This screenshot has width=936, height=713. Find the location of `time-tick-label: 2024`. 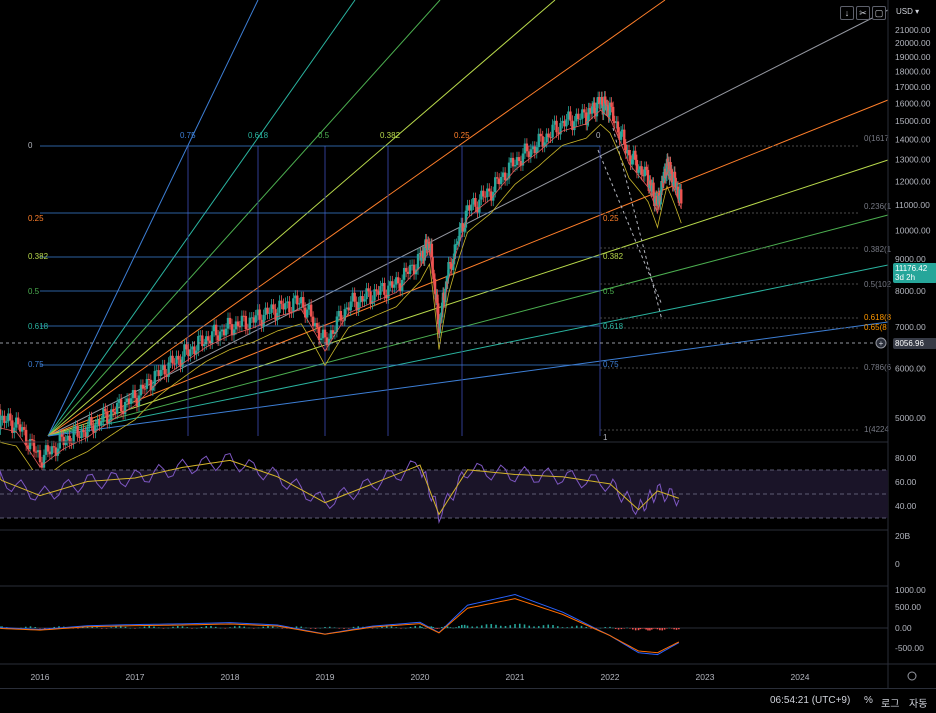

time-tick-label: 2024 is located at coordinates (800, 677).